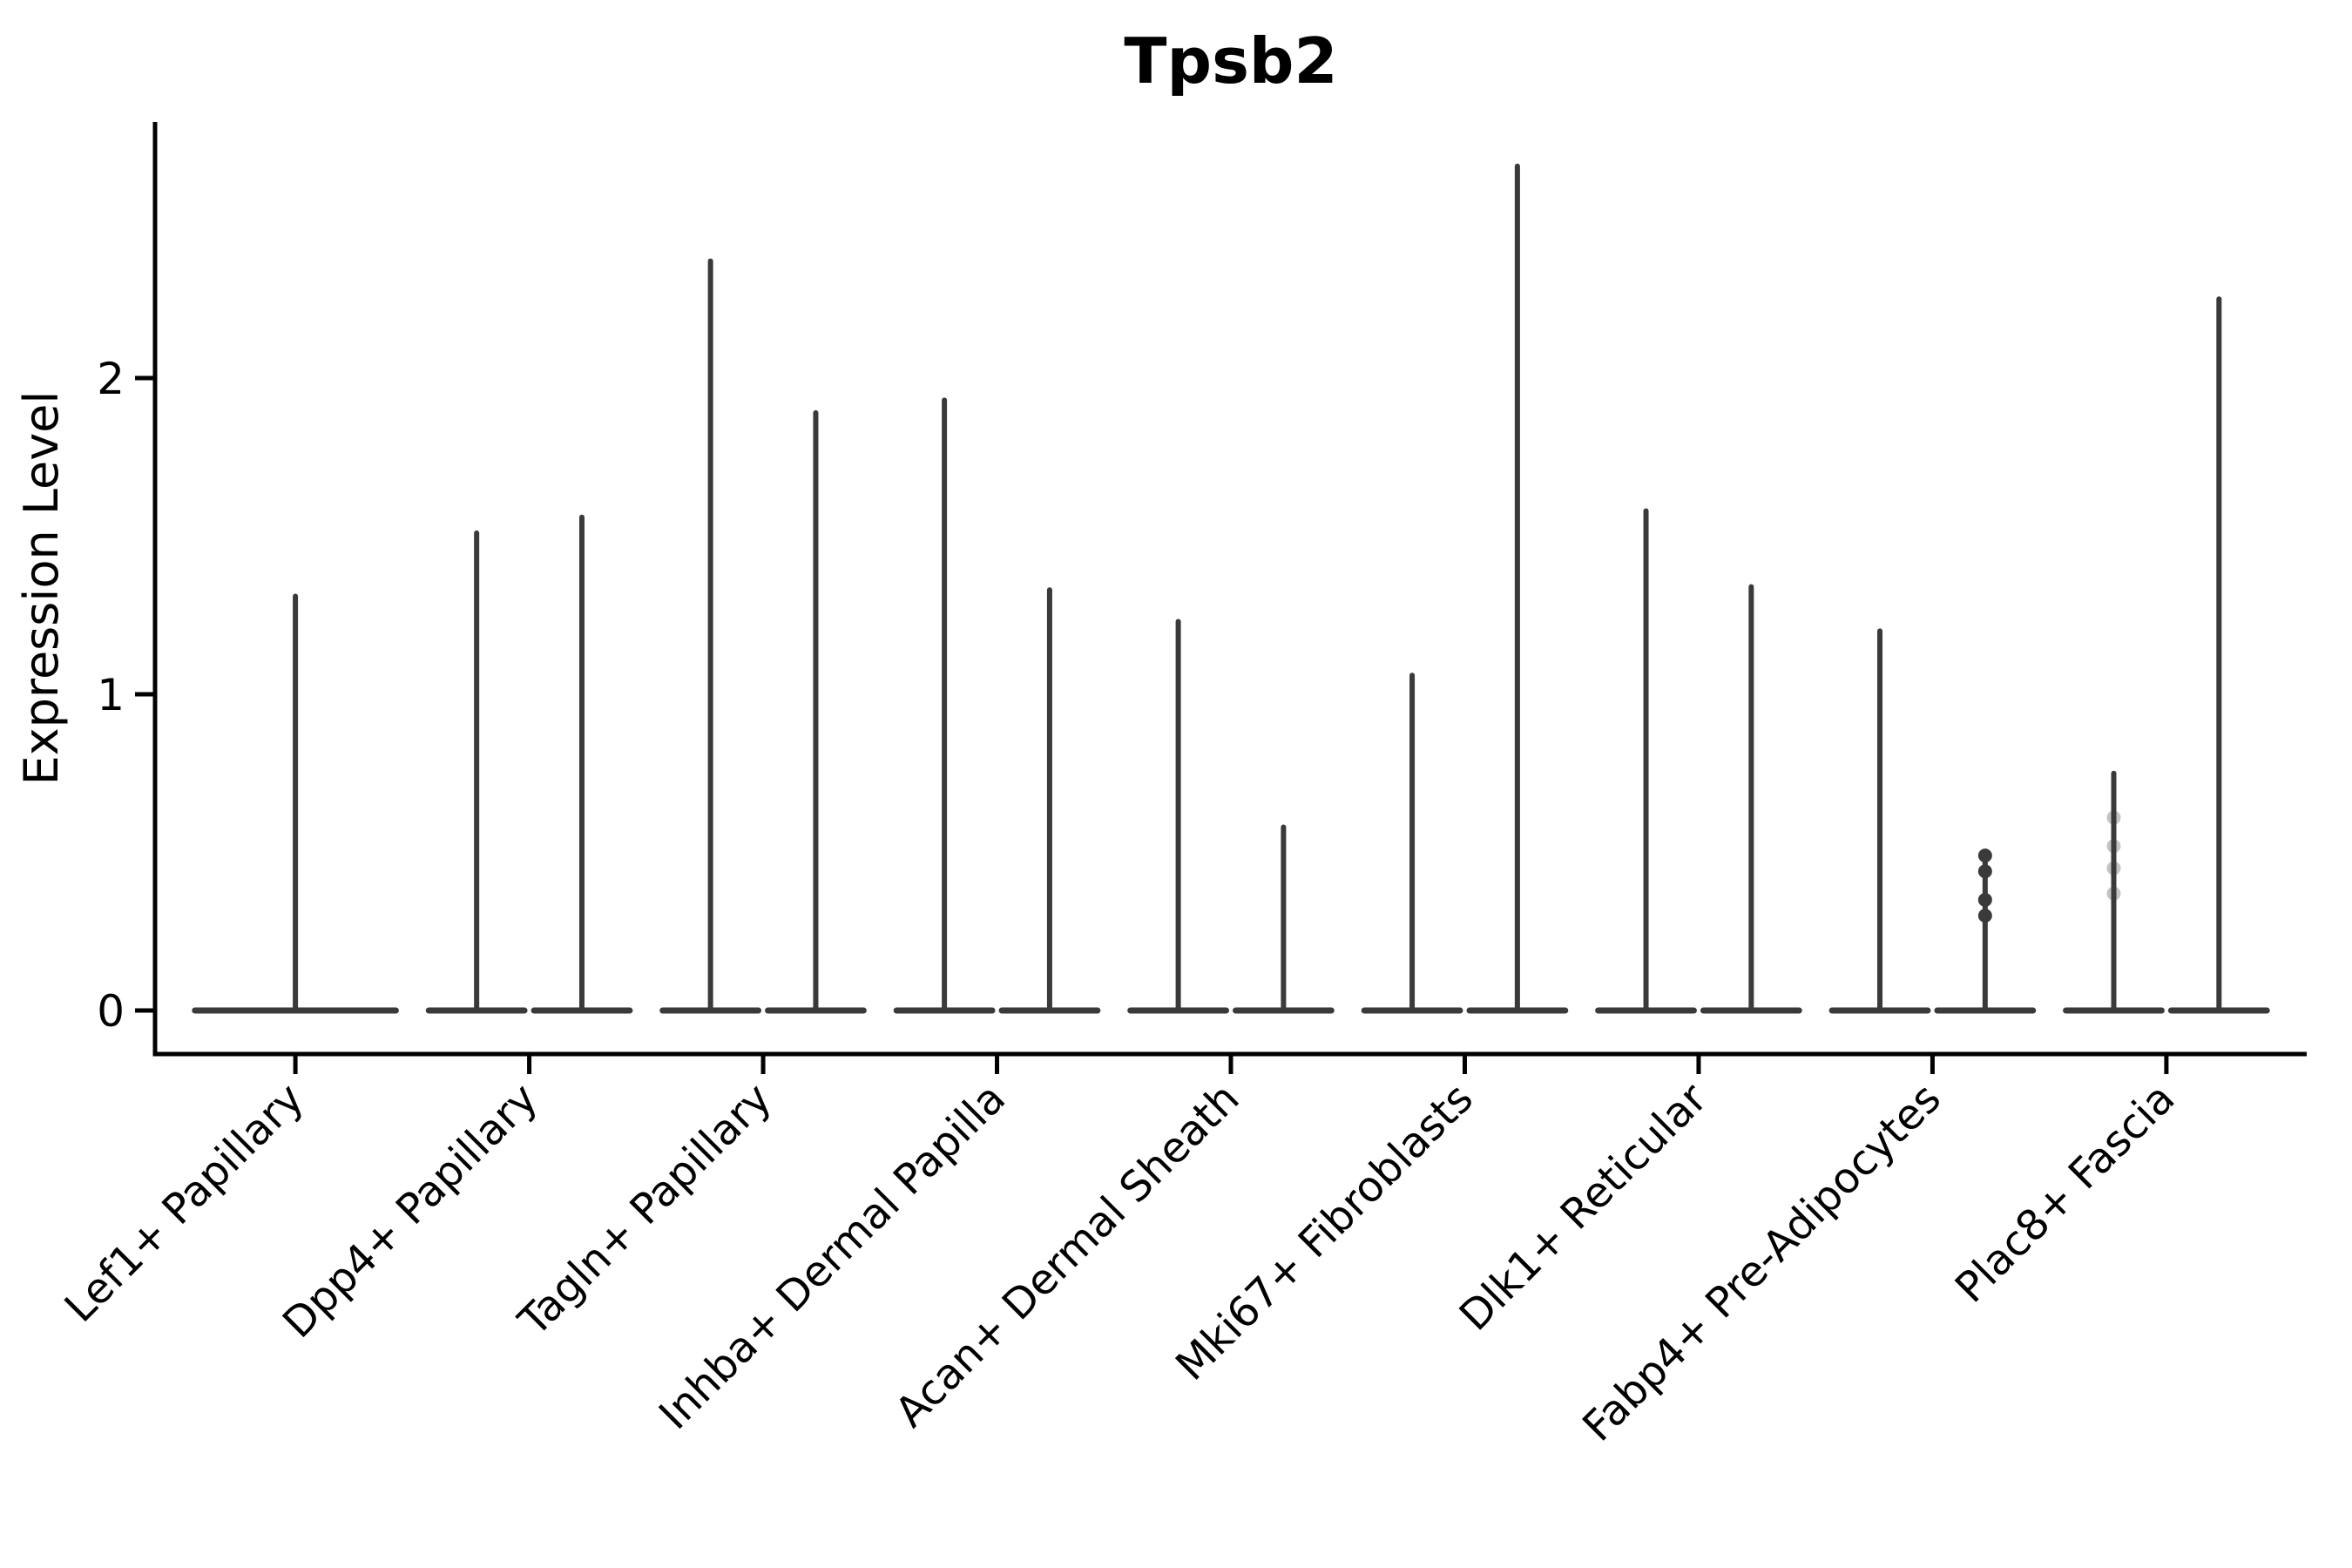 This screenshot has height=1568, width=2352. I want to click on y-tick-label: 1, so click(111, 695).